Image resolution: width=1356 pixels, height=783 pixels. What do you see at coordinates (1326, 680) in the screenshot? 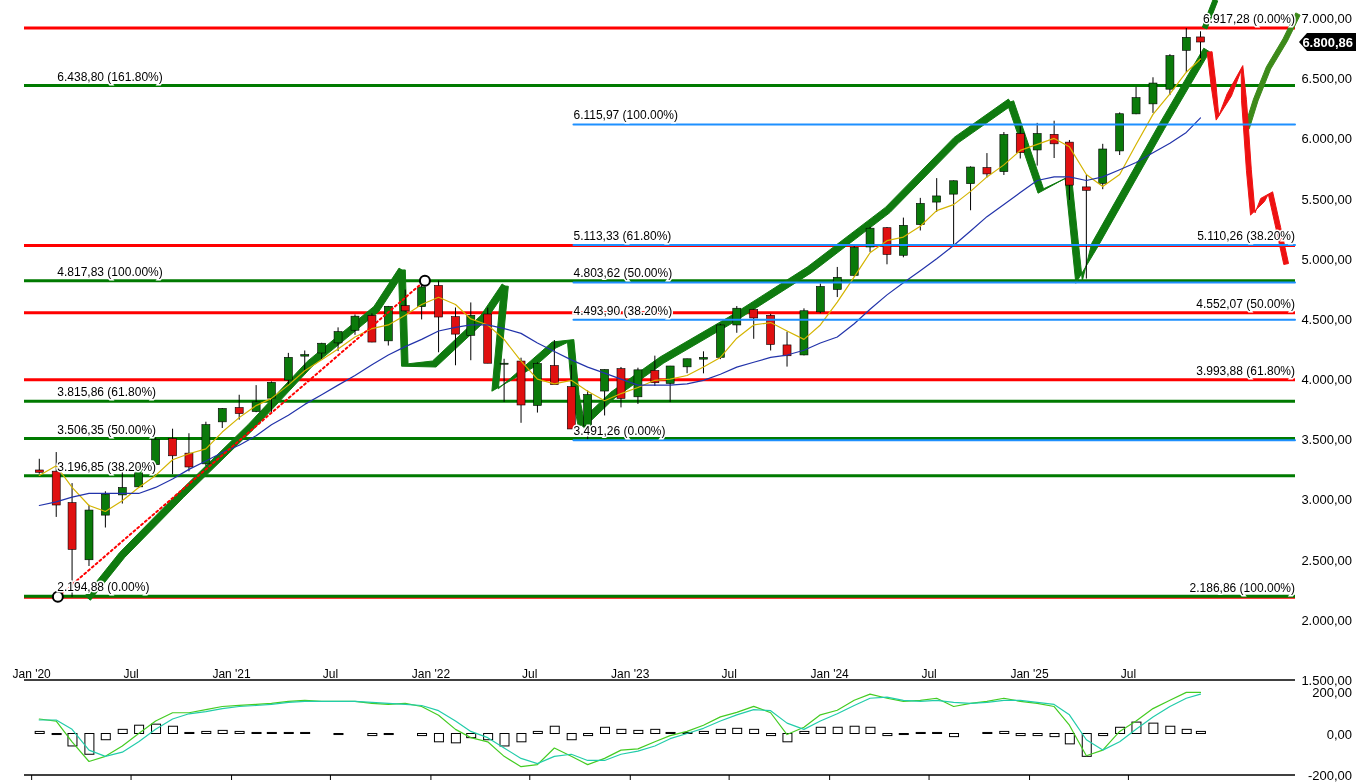
I see `y-tick-label: 1.500,00` at bounding box center [1326, 680].